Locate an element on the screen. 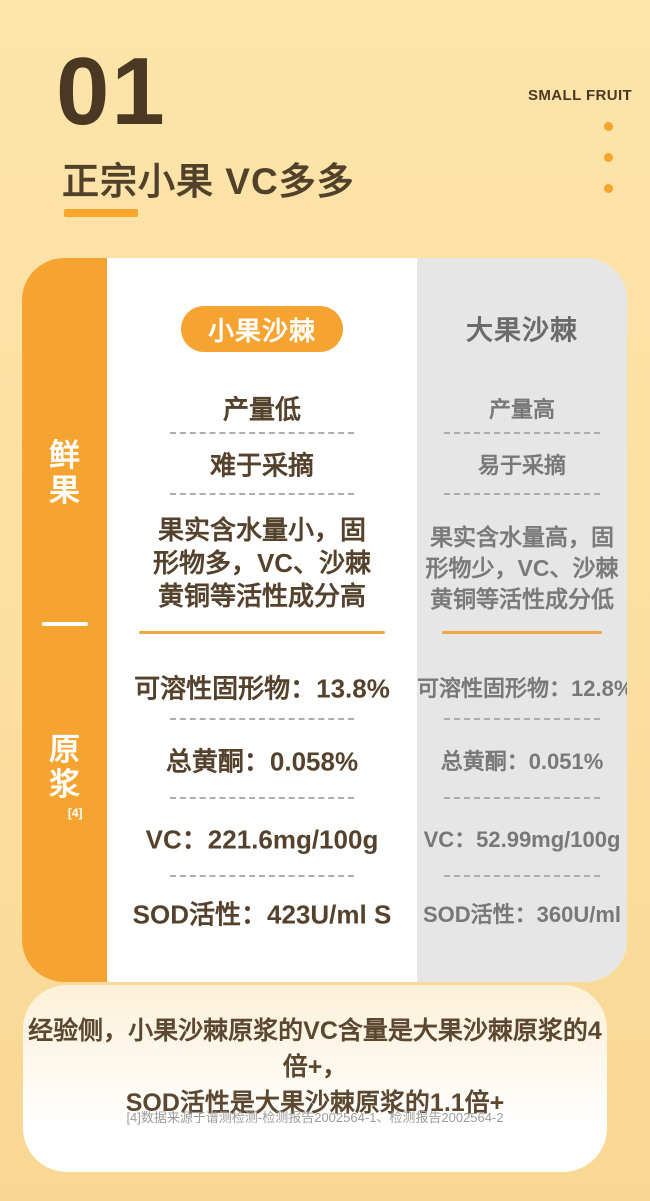 This screenshot has width=650, height=1201. small-flavonoids: 总黄酮：0.058% is located at coordinates (262, 761).